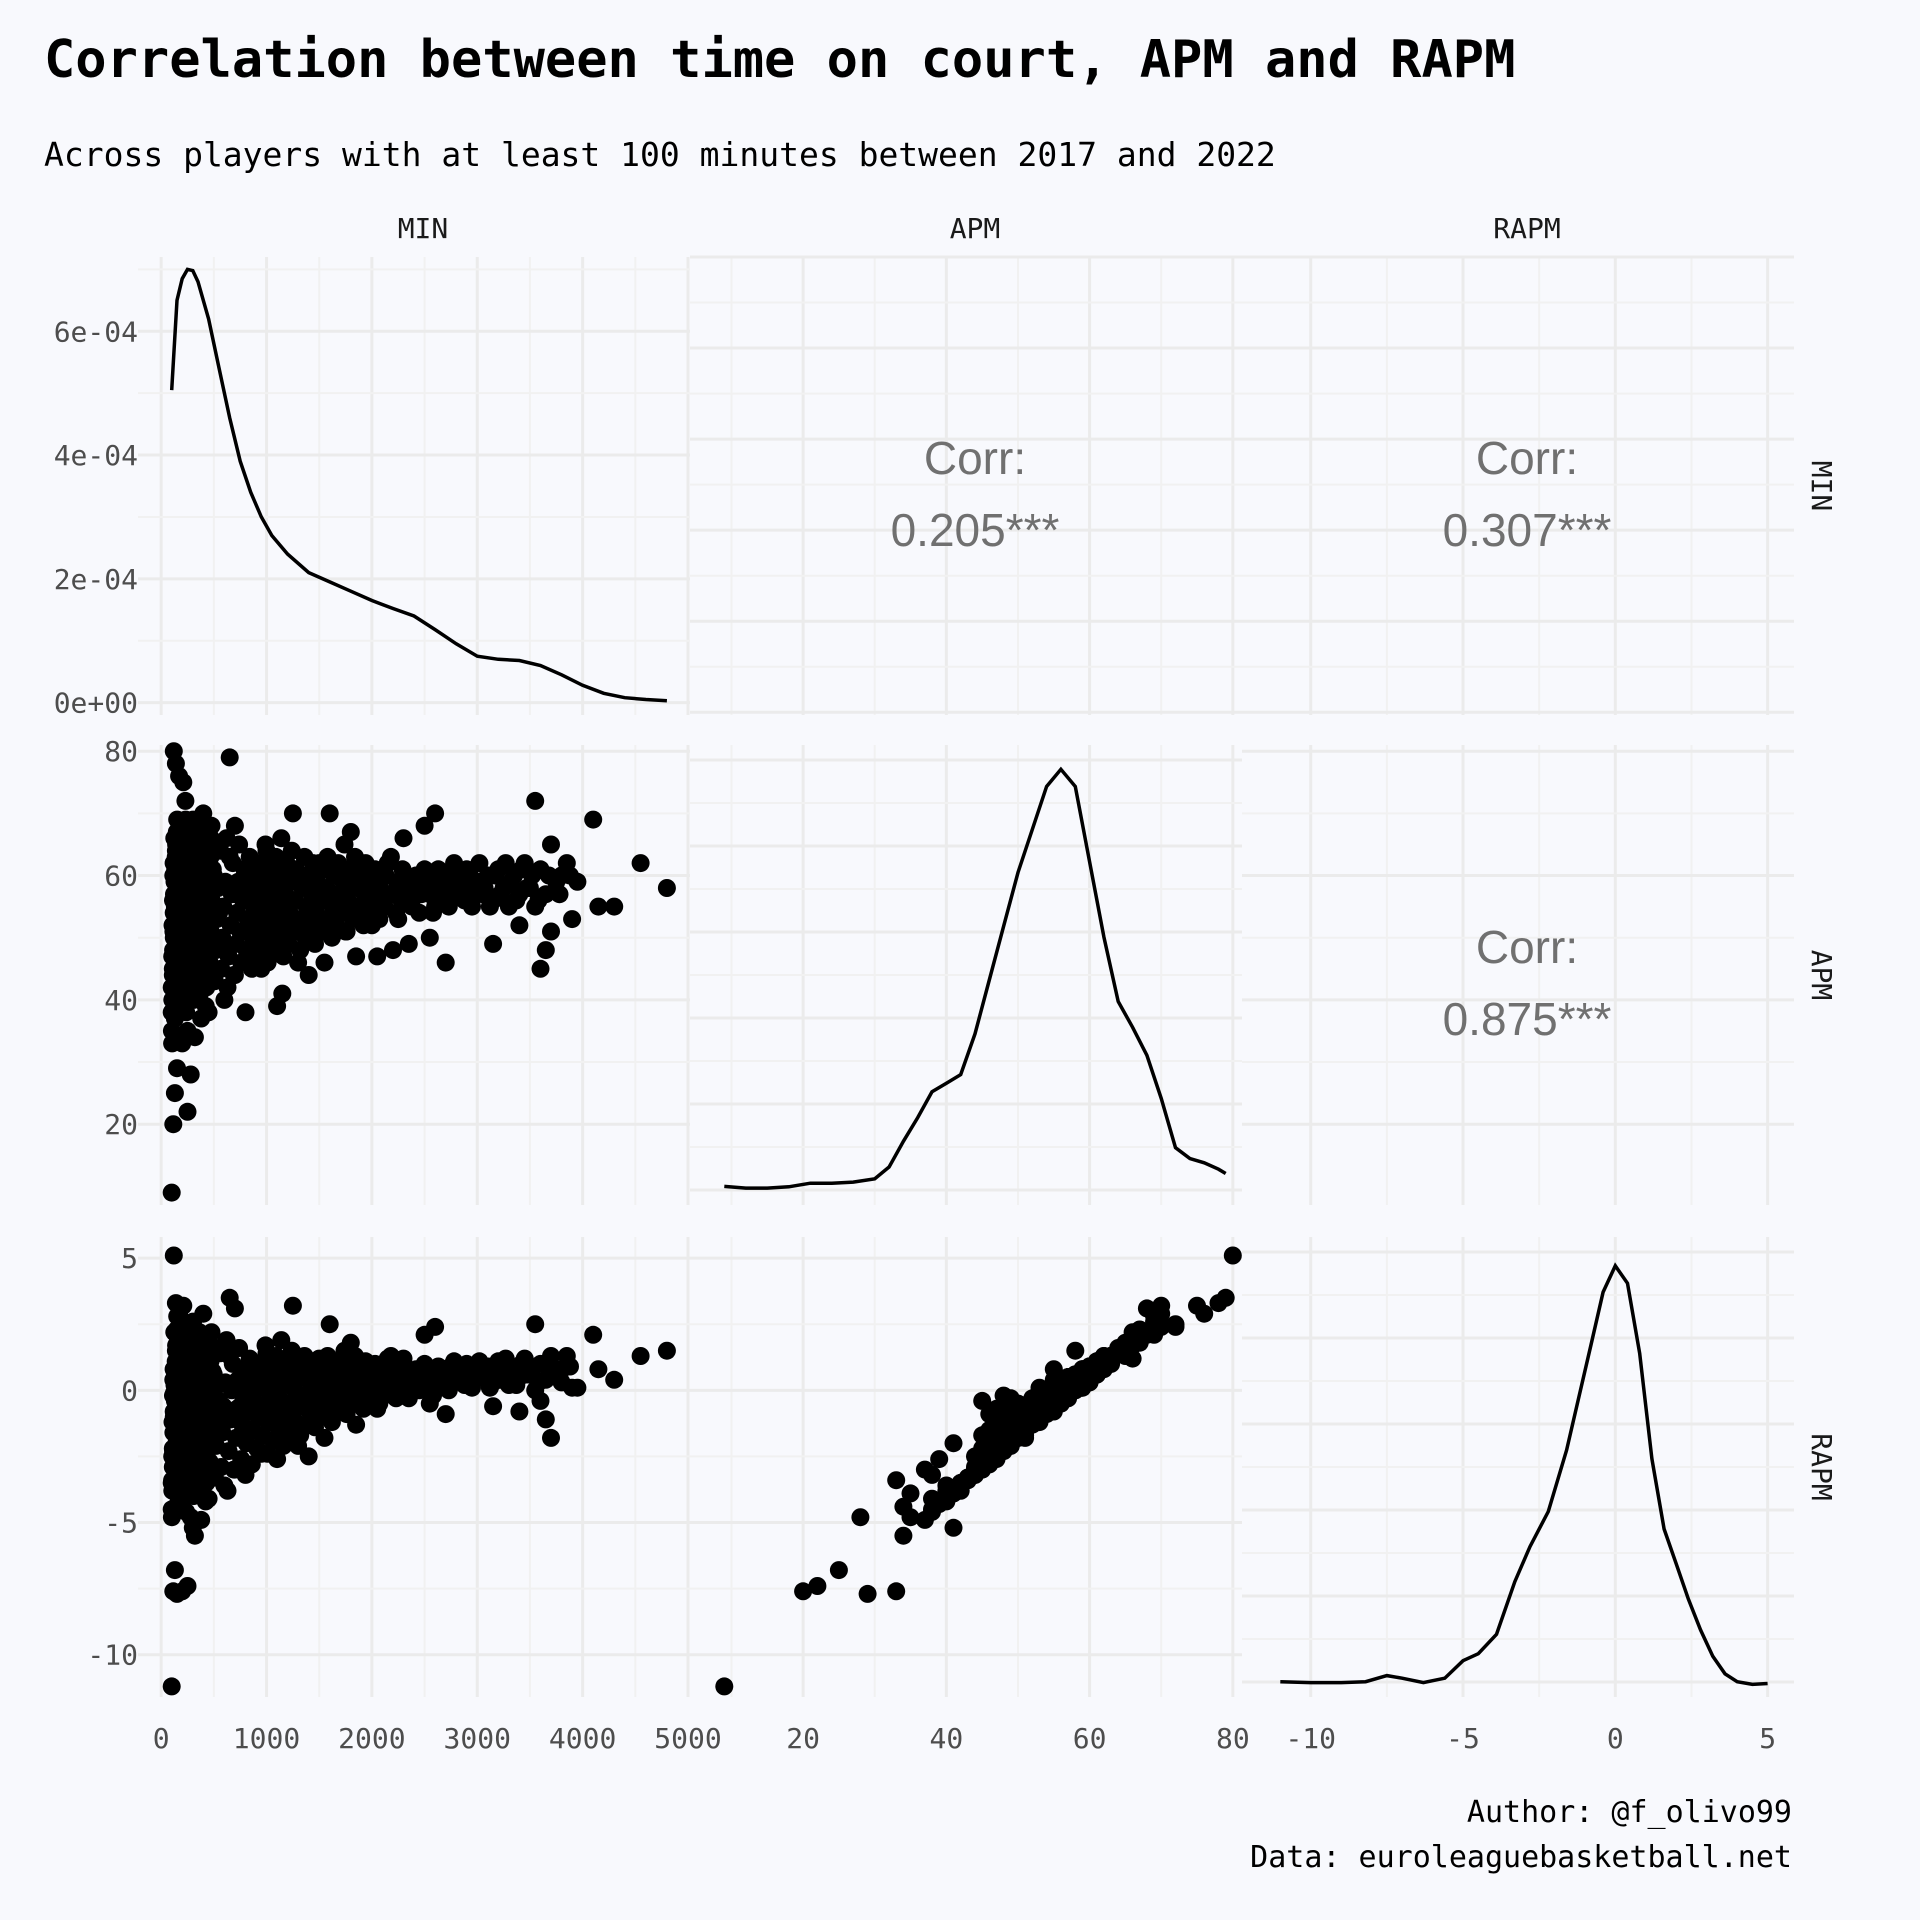 This screenshot has height=1920, width=1920. I want to click on strip-label-right-min: MIN, so click(1821, 486).